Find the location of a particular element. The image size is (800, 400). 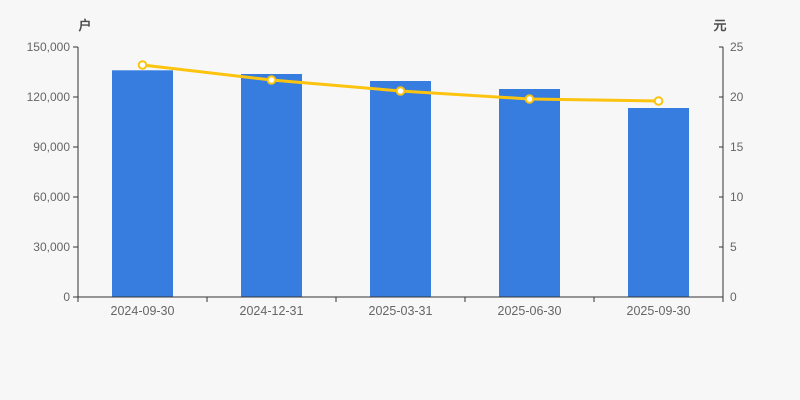

y-tick-label-right: 20 is located at coordinates (737, 97).